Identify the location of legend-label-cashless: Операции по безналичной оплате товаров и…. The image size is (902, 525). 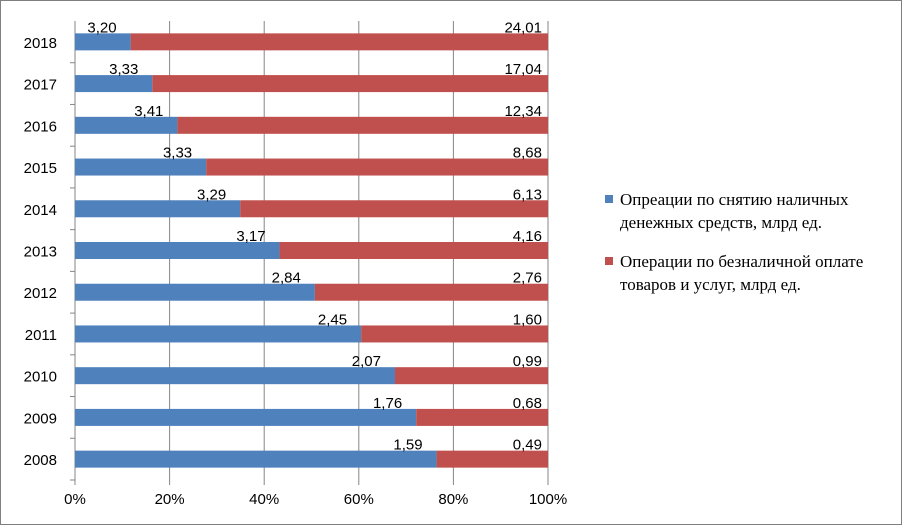
(742, 273).